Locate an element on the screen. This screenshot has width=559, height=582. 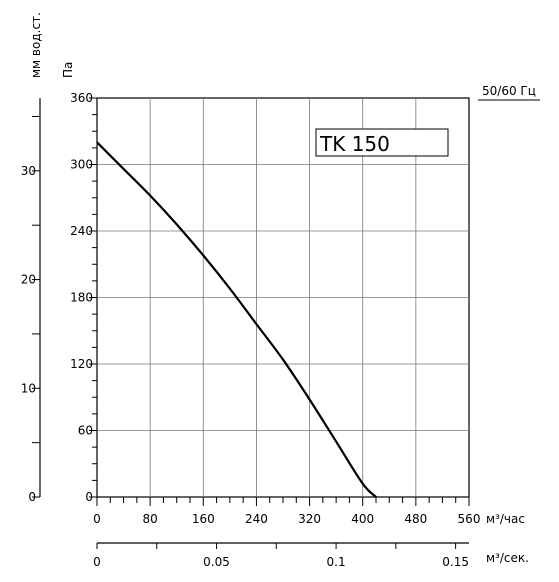
y2-tick-label: 20 is located at coordinates (28, 280).